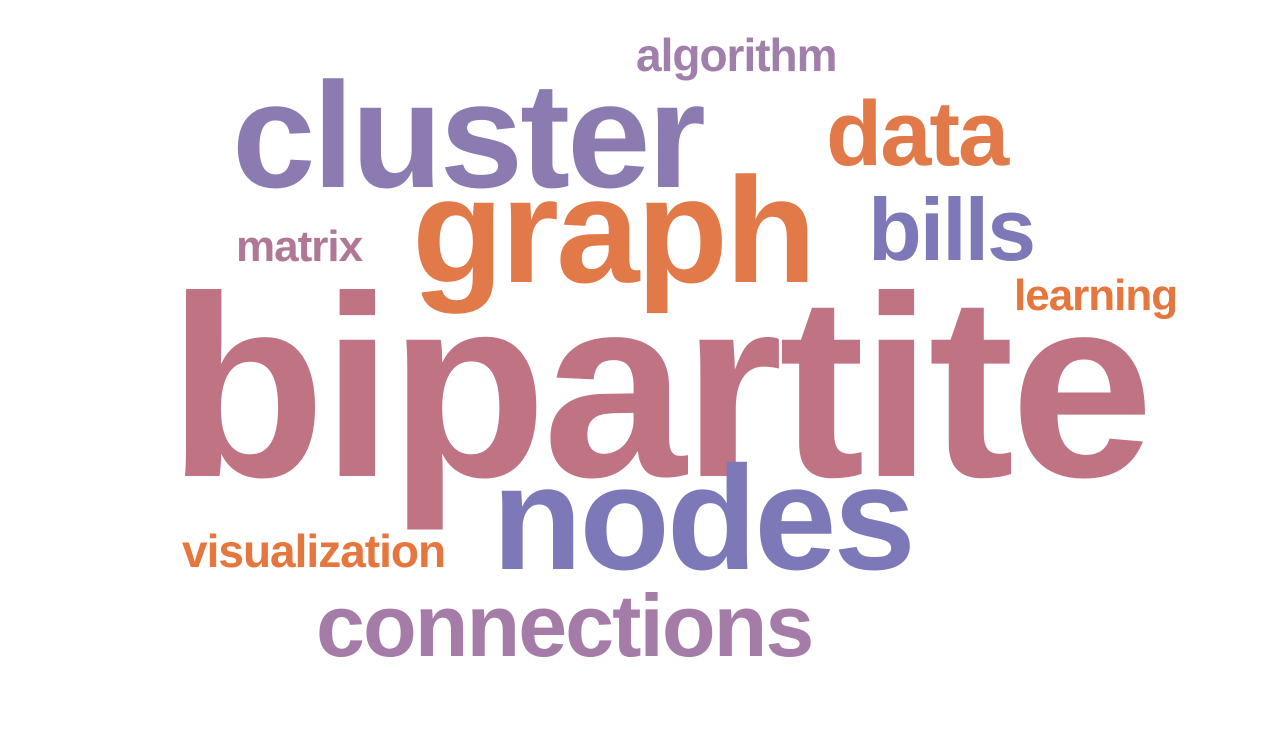 The width and height of the screenshot is (1273, 740). I want to click on word-matrix: matrix, so click(299, 246).